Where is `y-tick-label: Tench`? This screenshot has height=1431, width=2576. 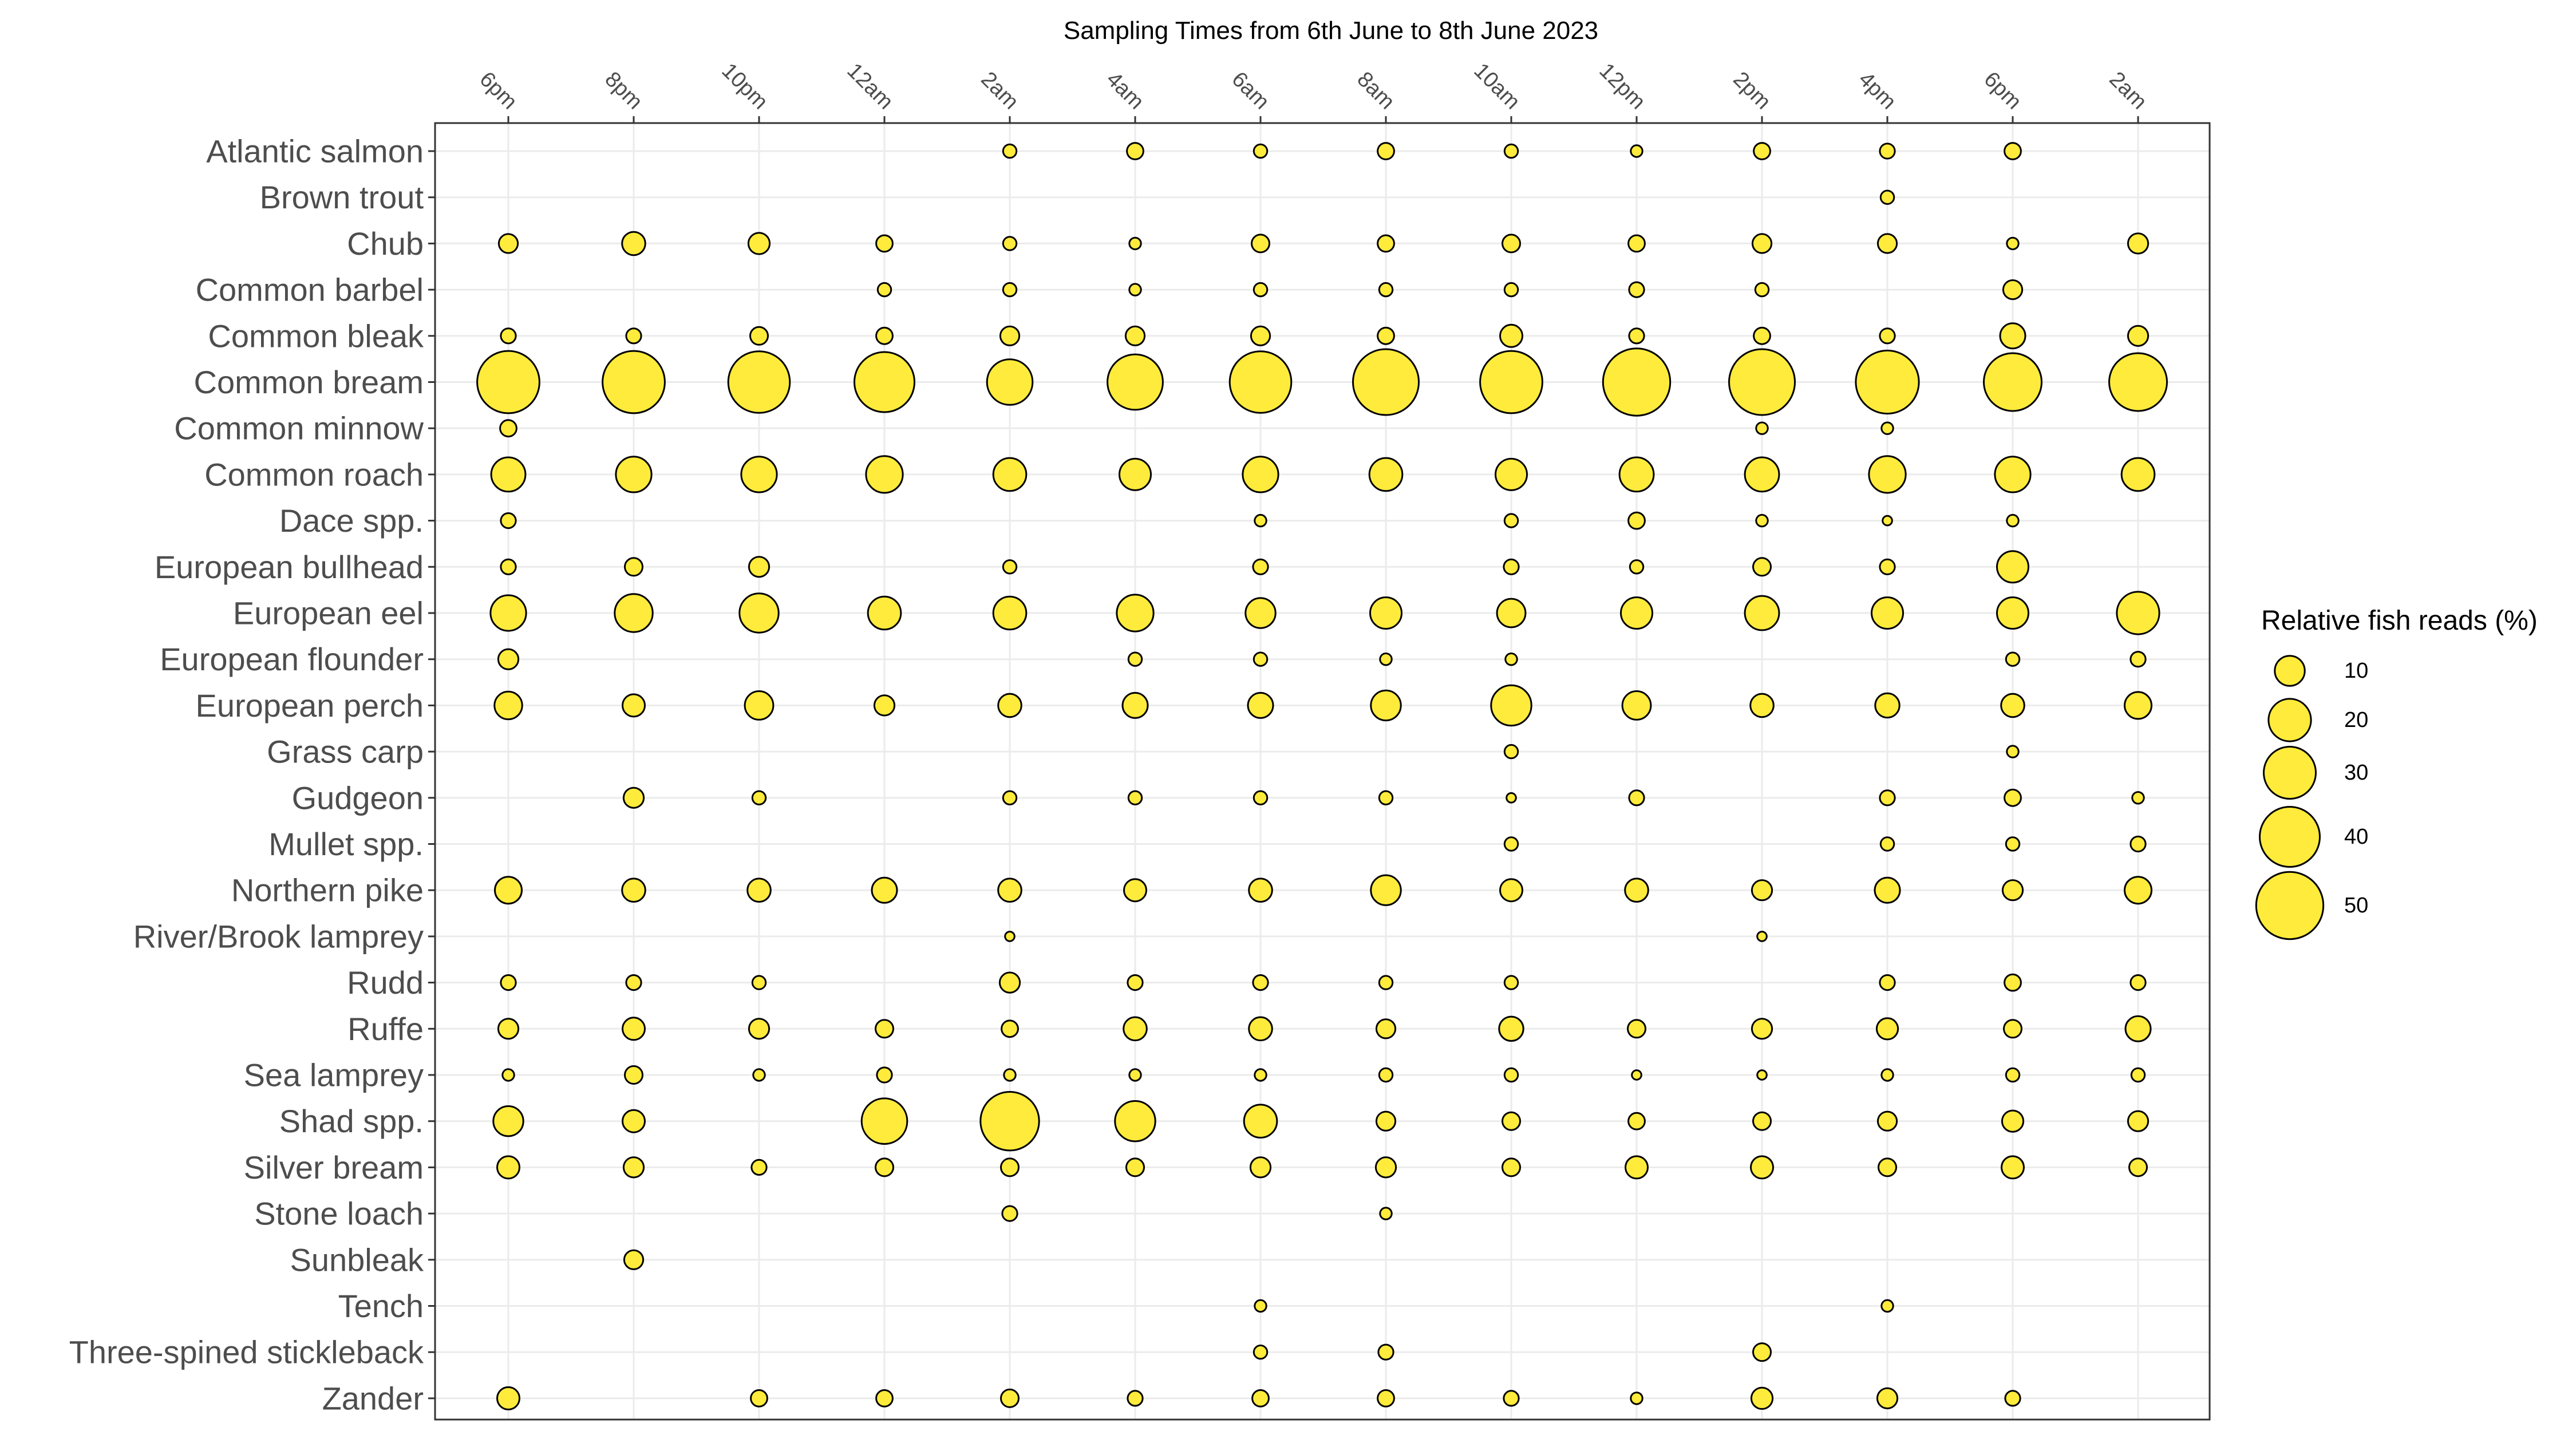
y-tick-label: Tench is located at coordinates (381, 1306).